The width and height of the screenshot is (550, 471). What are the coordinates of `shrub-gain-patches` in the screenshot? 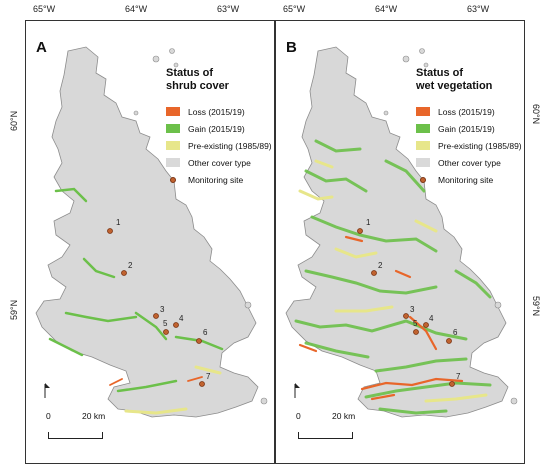 It's located at (136, 290).